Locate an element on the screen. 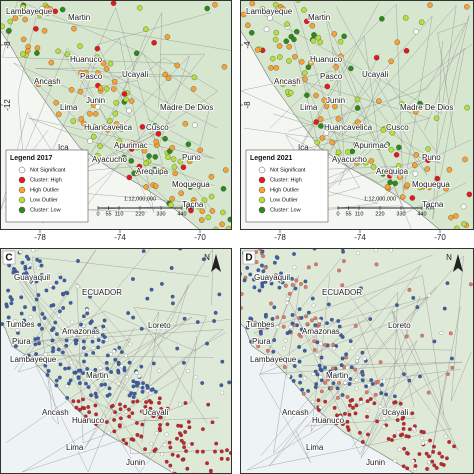 This screenshot has width=474, height=474. scale-ratio: 1:12,000,000 is located at coordinates (140, 199).